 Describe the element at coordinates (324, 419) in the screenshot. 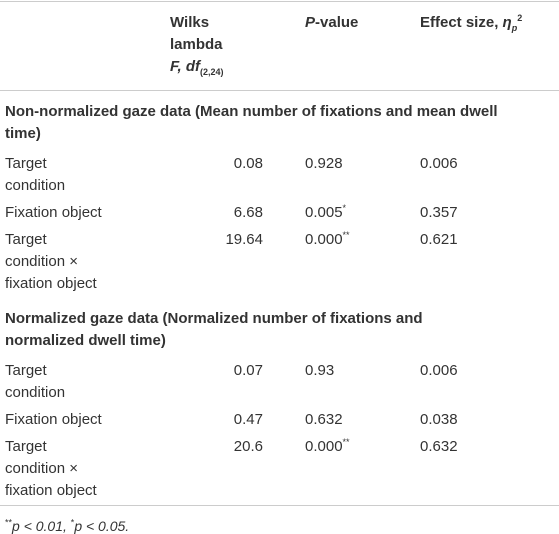

I see `p-value: 0.632` at that location.